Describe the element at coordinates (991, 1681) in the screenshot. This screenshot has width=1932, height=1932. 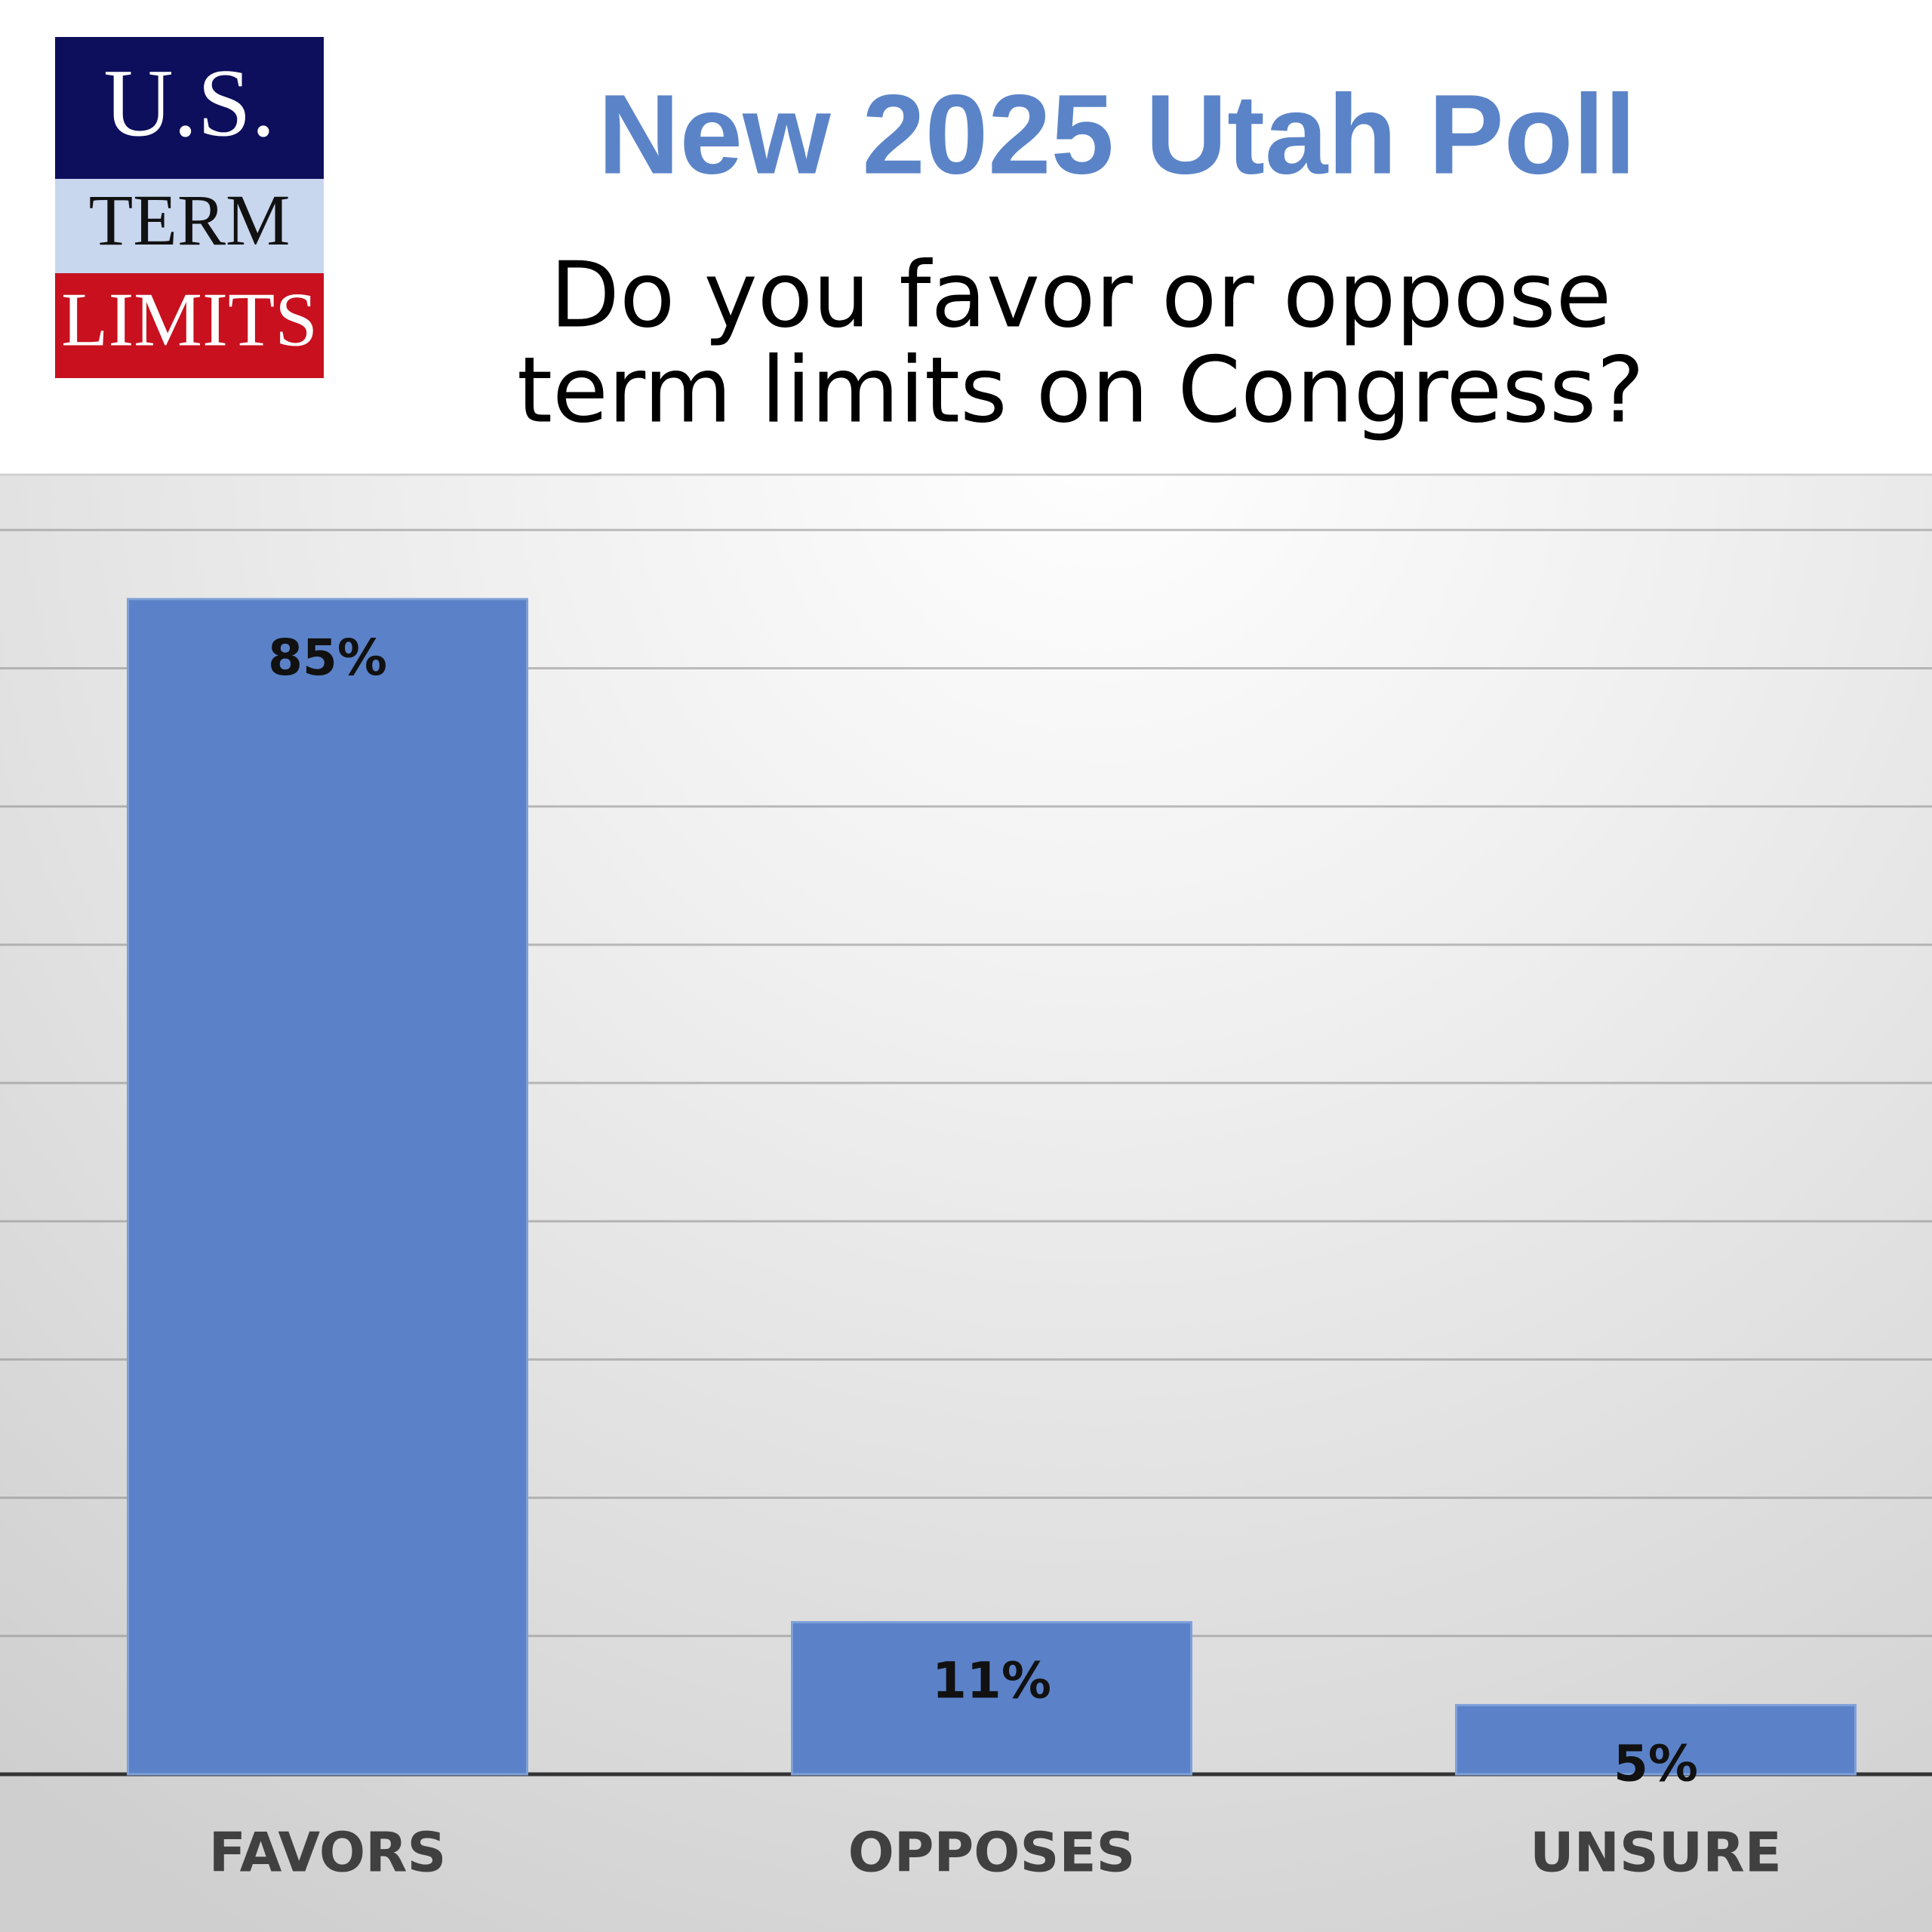
I see `value-label: 11%` at that location.